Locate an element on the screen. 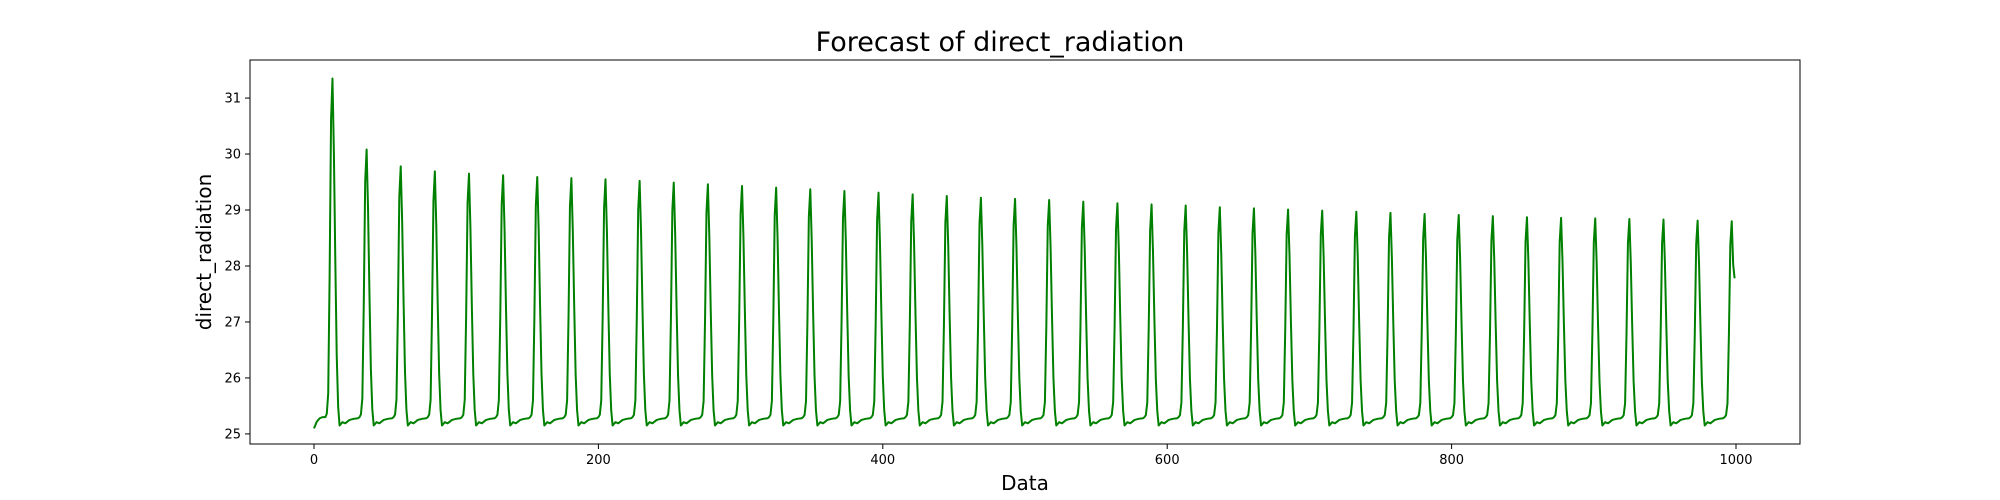 The image size is (2000, 500). y-tick-label: 28 is located at coordinates (232, 266).